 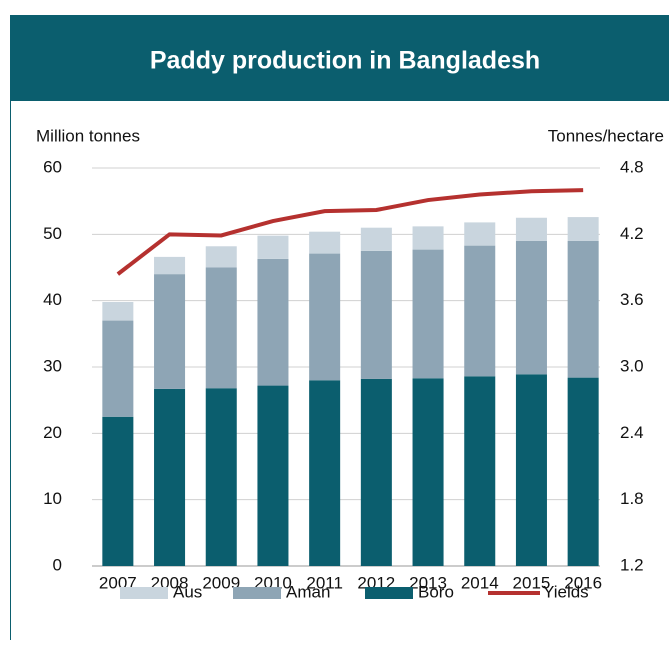 What do you see at coordinates (350, 232) in the screenshot?
I see `line-series` at bounding box center [350, 232].